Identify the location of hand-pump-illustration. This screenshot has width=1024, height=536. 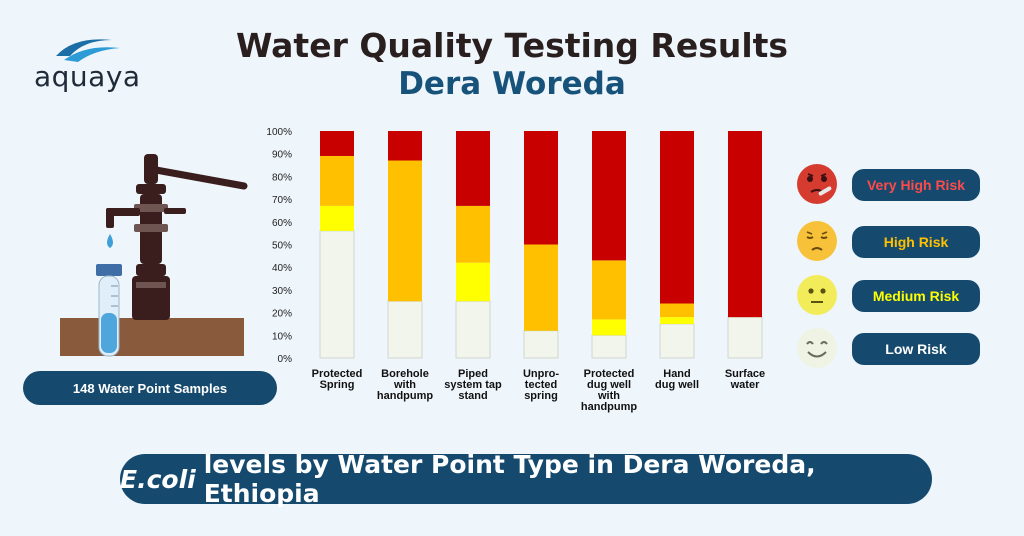
(154, 255).